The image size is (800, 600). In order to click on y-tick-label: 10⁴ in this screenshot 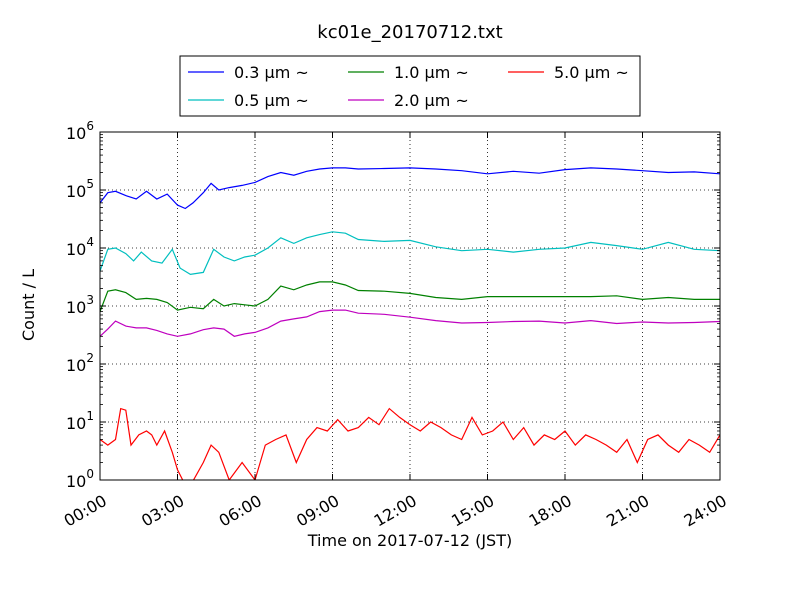, I will do `click(80, 247)`.